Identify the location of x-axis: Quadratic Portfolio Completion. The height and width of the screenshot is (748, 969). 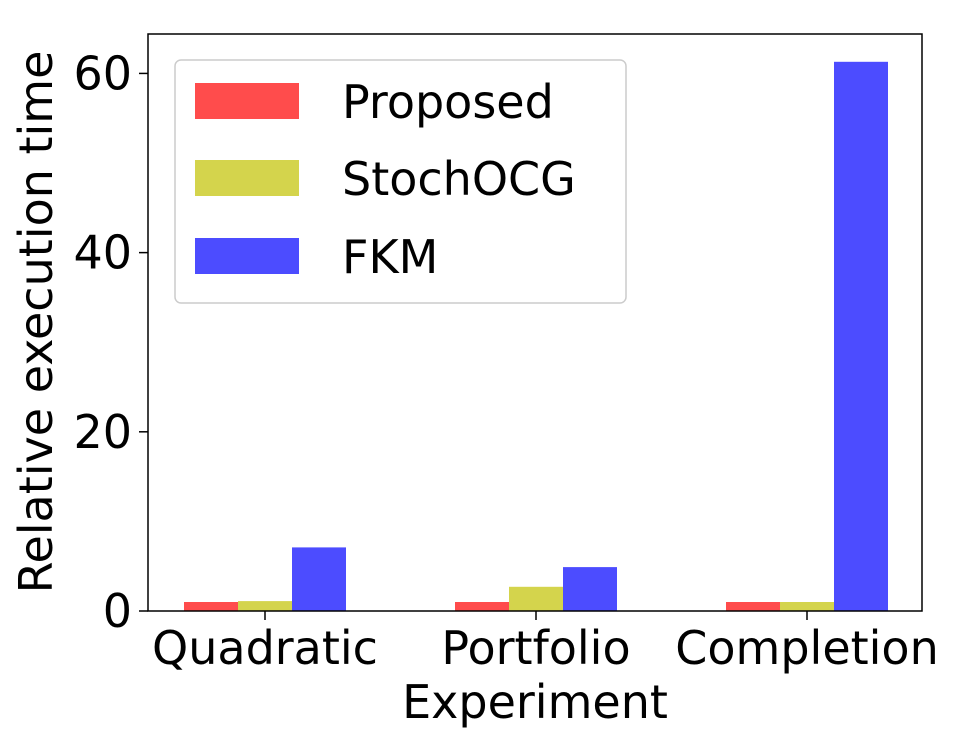
(545, 643).